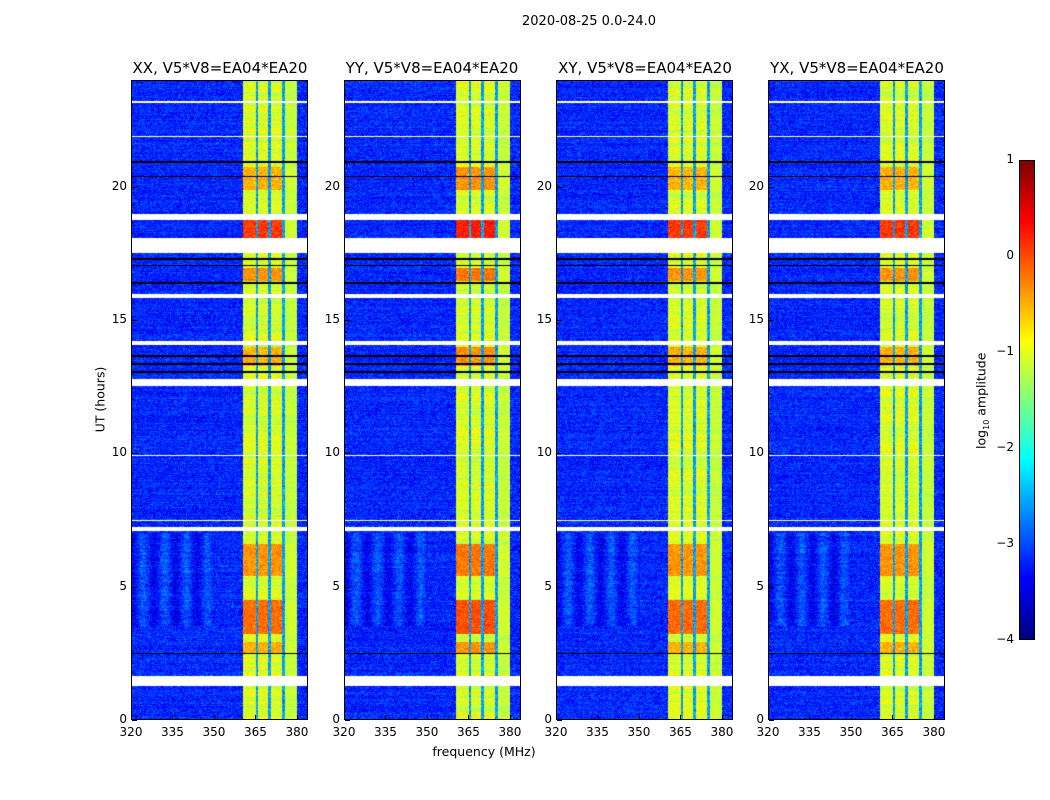 This screenshot has height=800, width=1050. Describe the element at coordinates (645, 68) in the screenshot. I see `panel-title-xy: XY, V5*V8=EA04*EA20` at that location.